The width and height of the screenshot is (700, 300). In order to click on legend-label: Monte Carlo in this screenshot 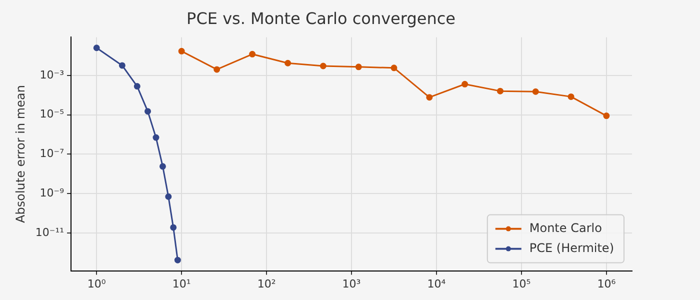, I will do `click(565, 227)`.